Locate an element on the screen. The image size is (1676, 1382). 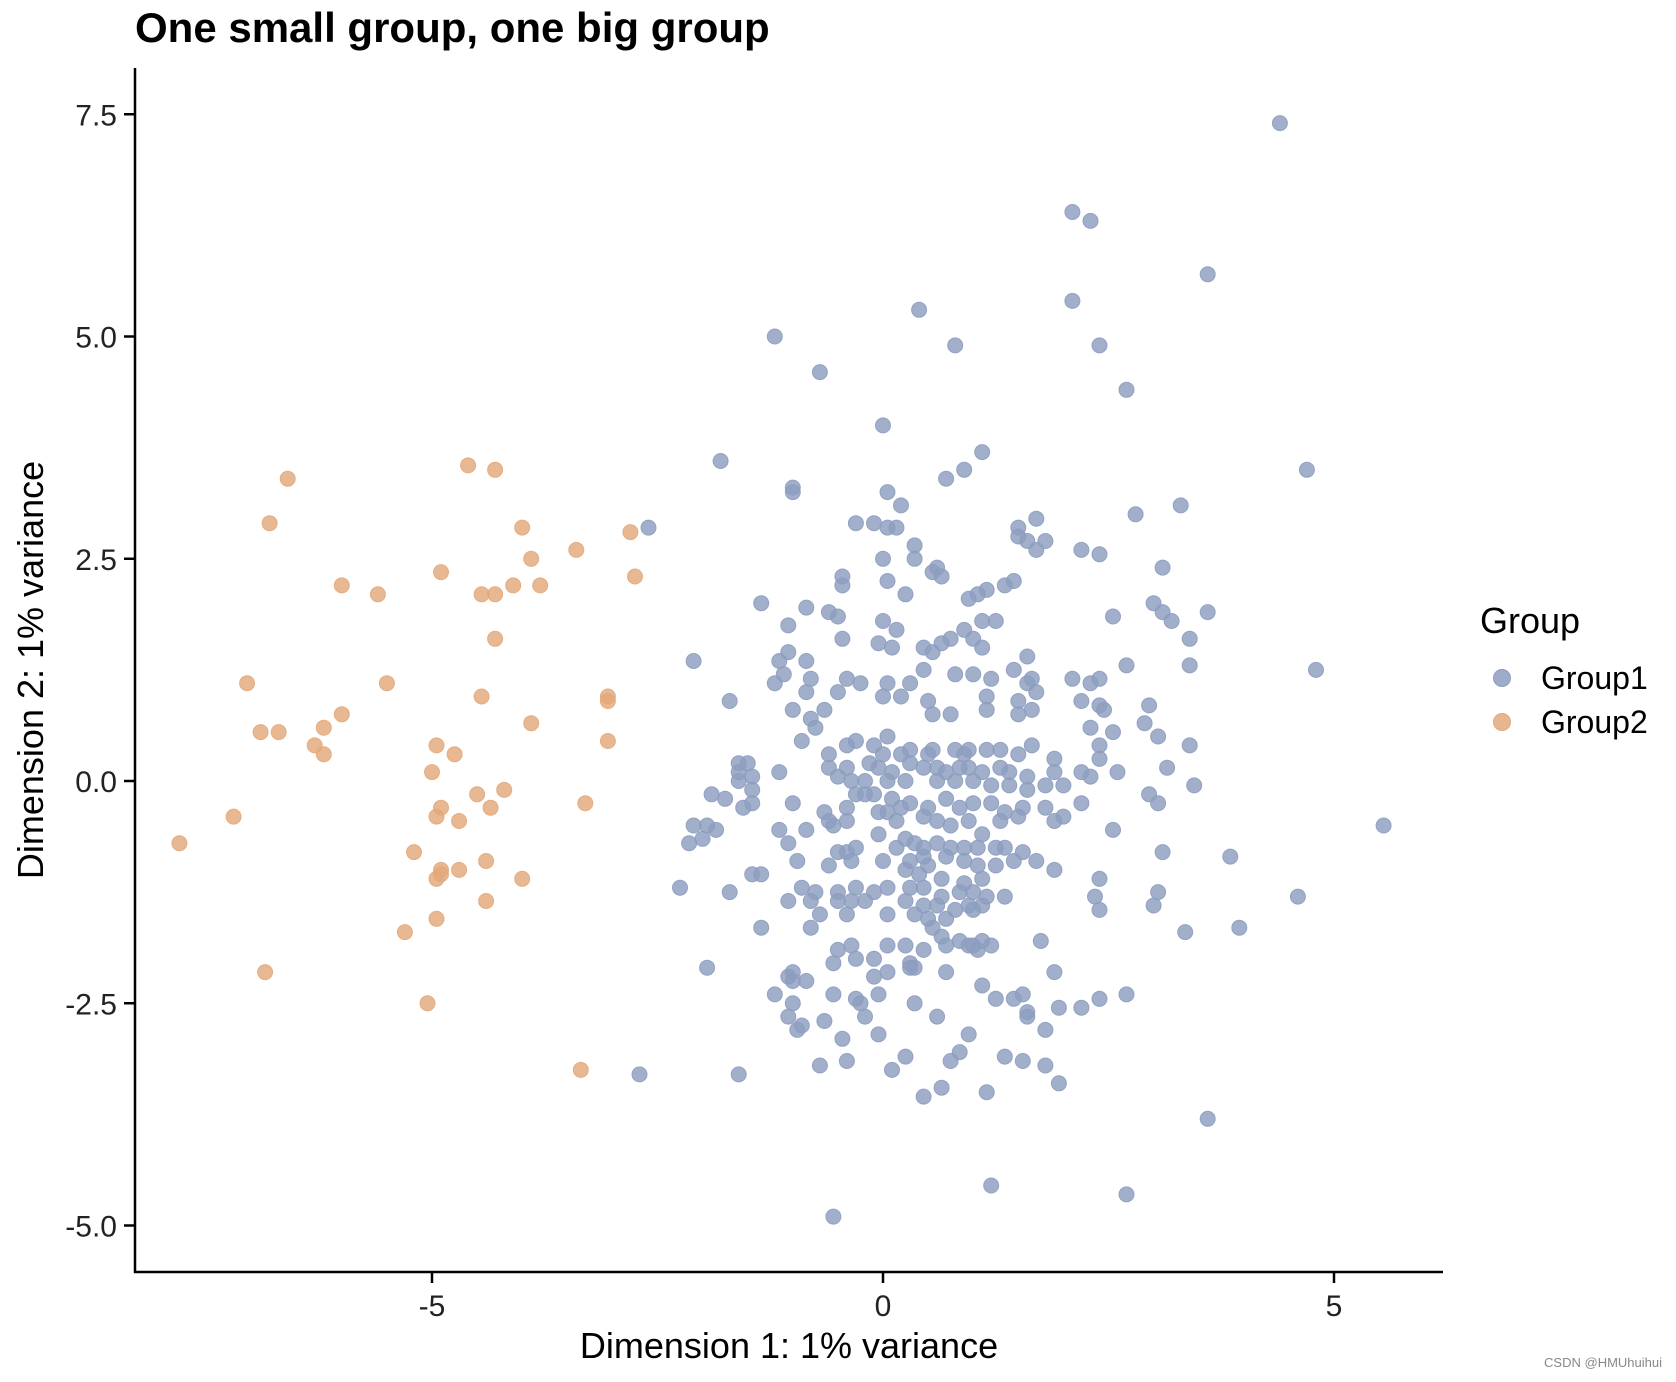
y-tick-label: 7.5 is located at coordinates (96, 115).